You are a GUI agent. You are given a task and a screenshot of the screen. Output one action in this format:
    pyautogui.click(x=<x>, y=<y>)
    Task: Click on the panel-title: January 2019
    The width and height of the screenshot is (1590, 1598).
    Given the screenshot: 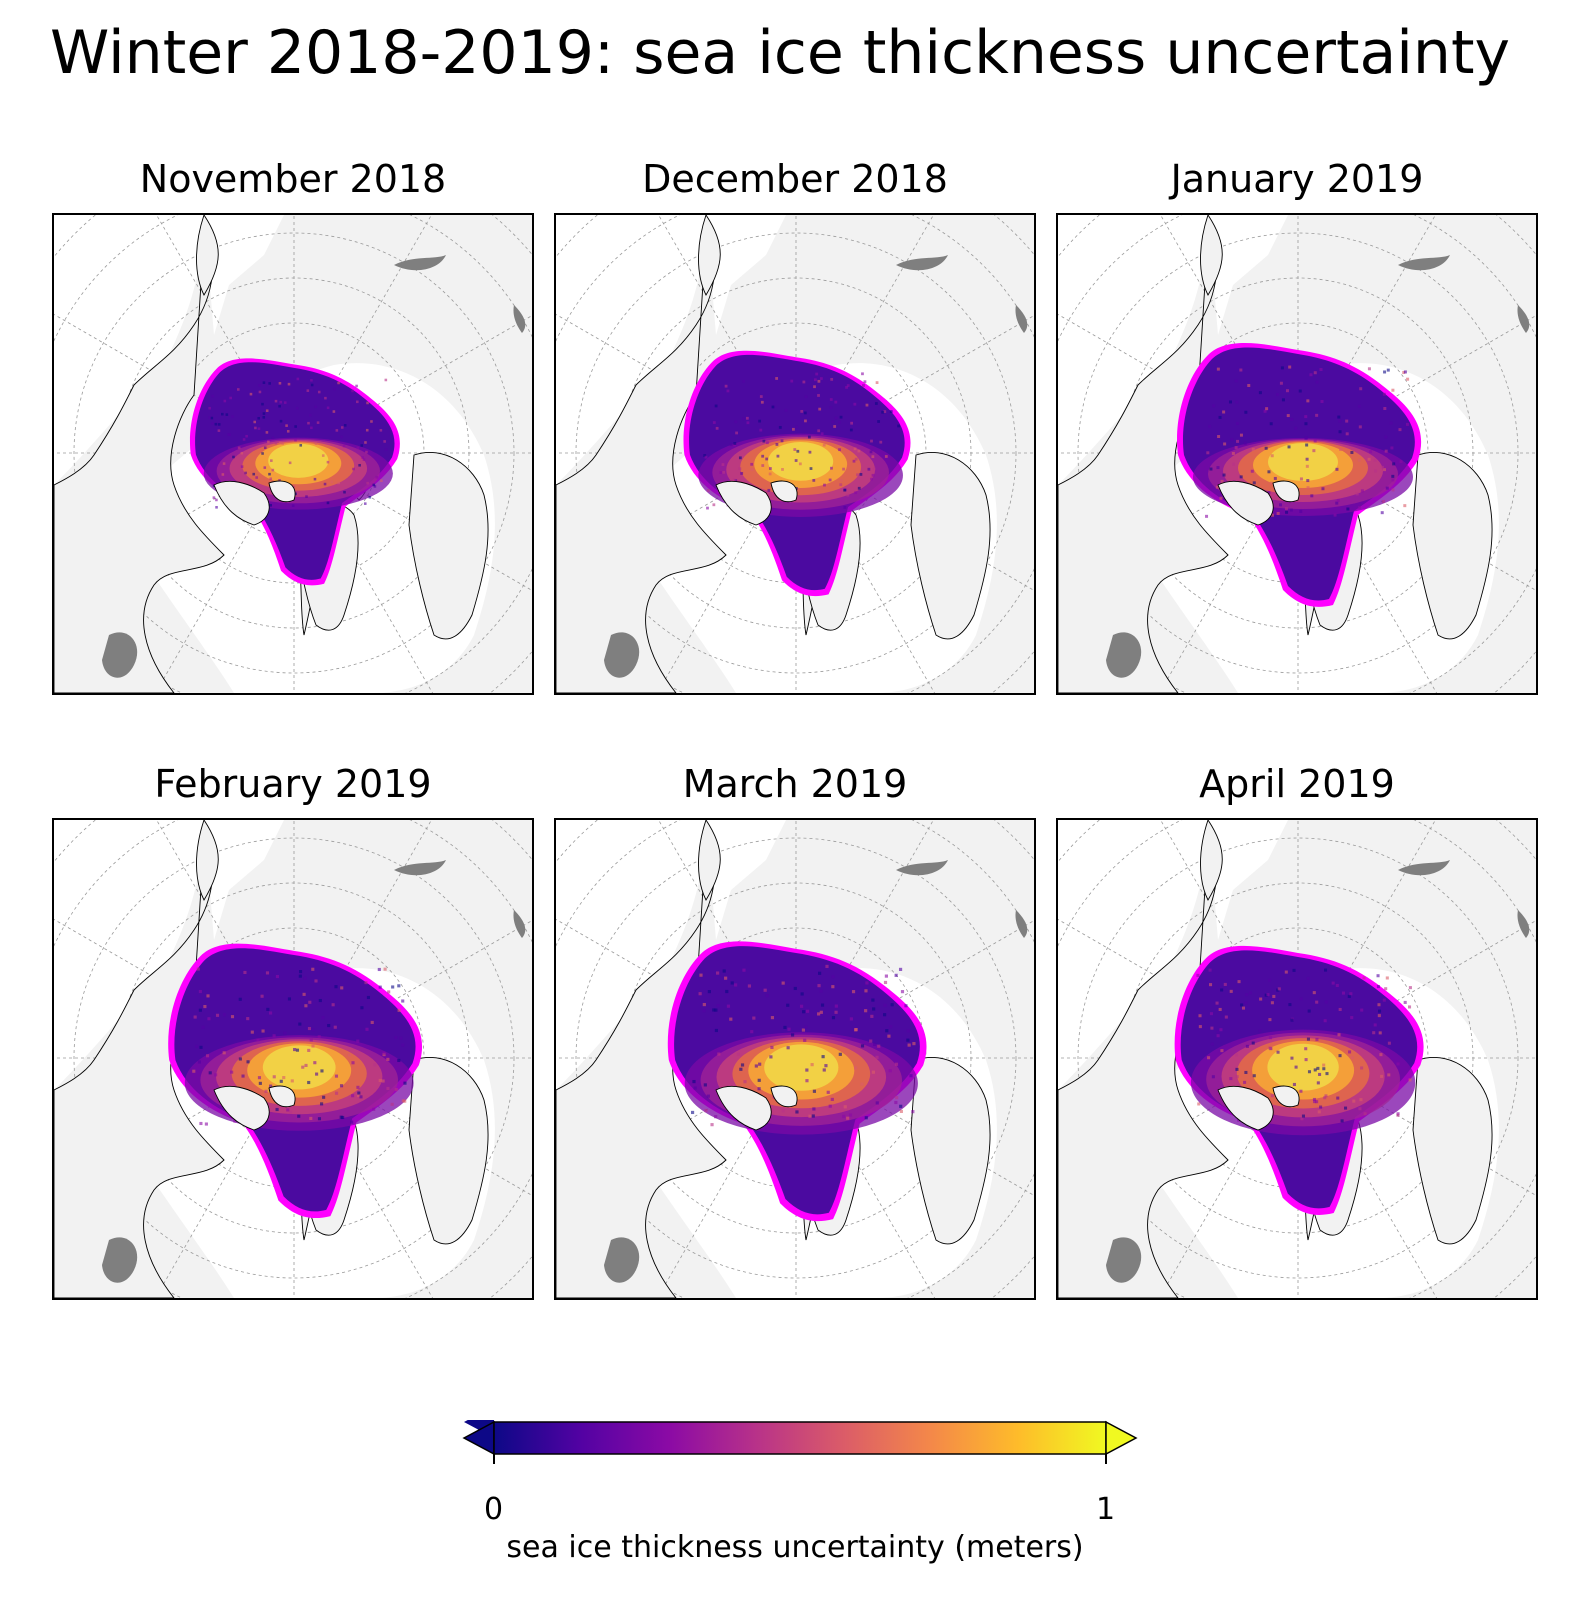 What is the action you would take?
    pyautogui.click(x=1297, y=179)
    